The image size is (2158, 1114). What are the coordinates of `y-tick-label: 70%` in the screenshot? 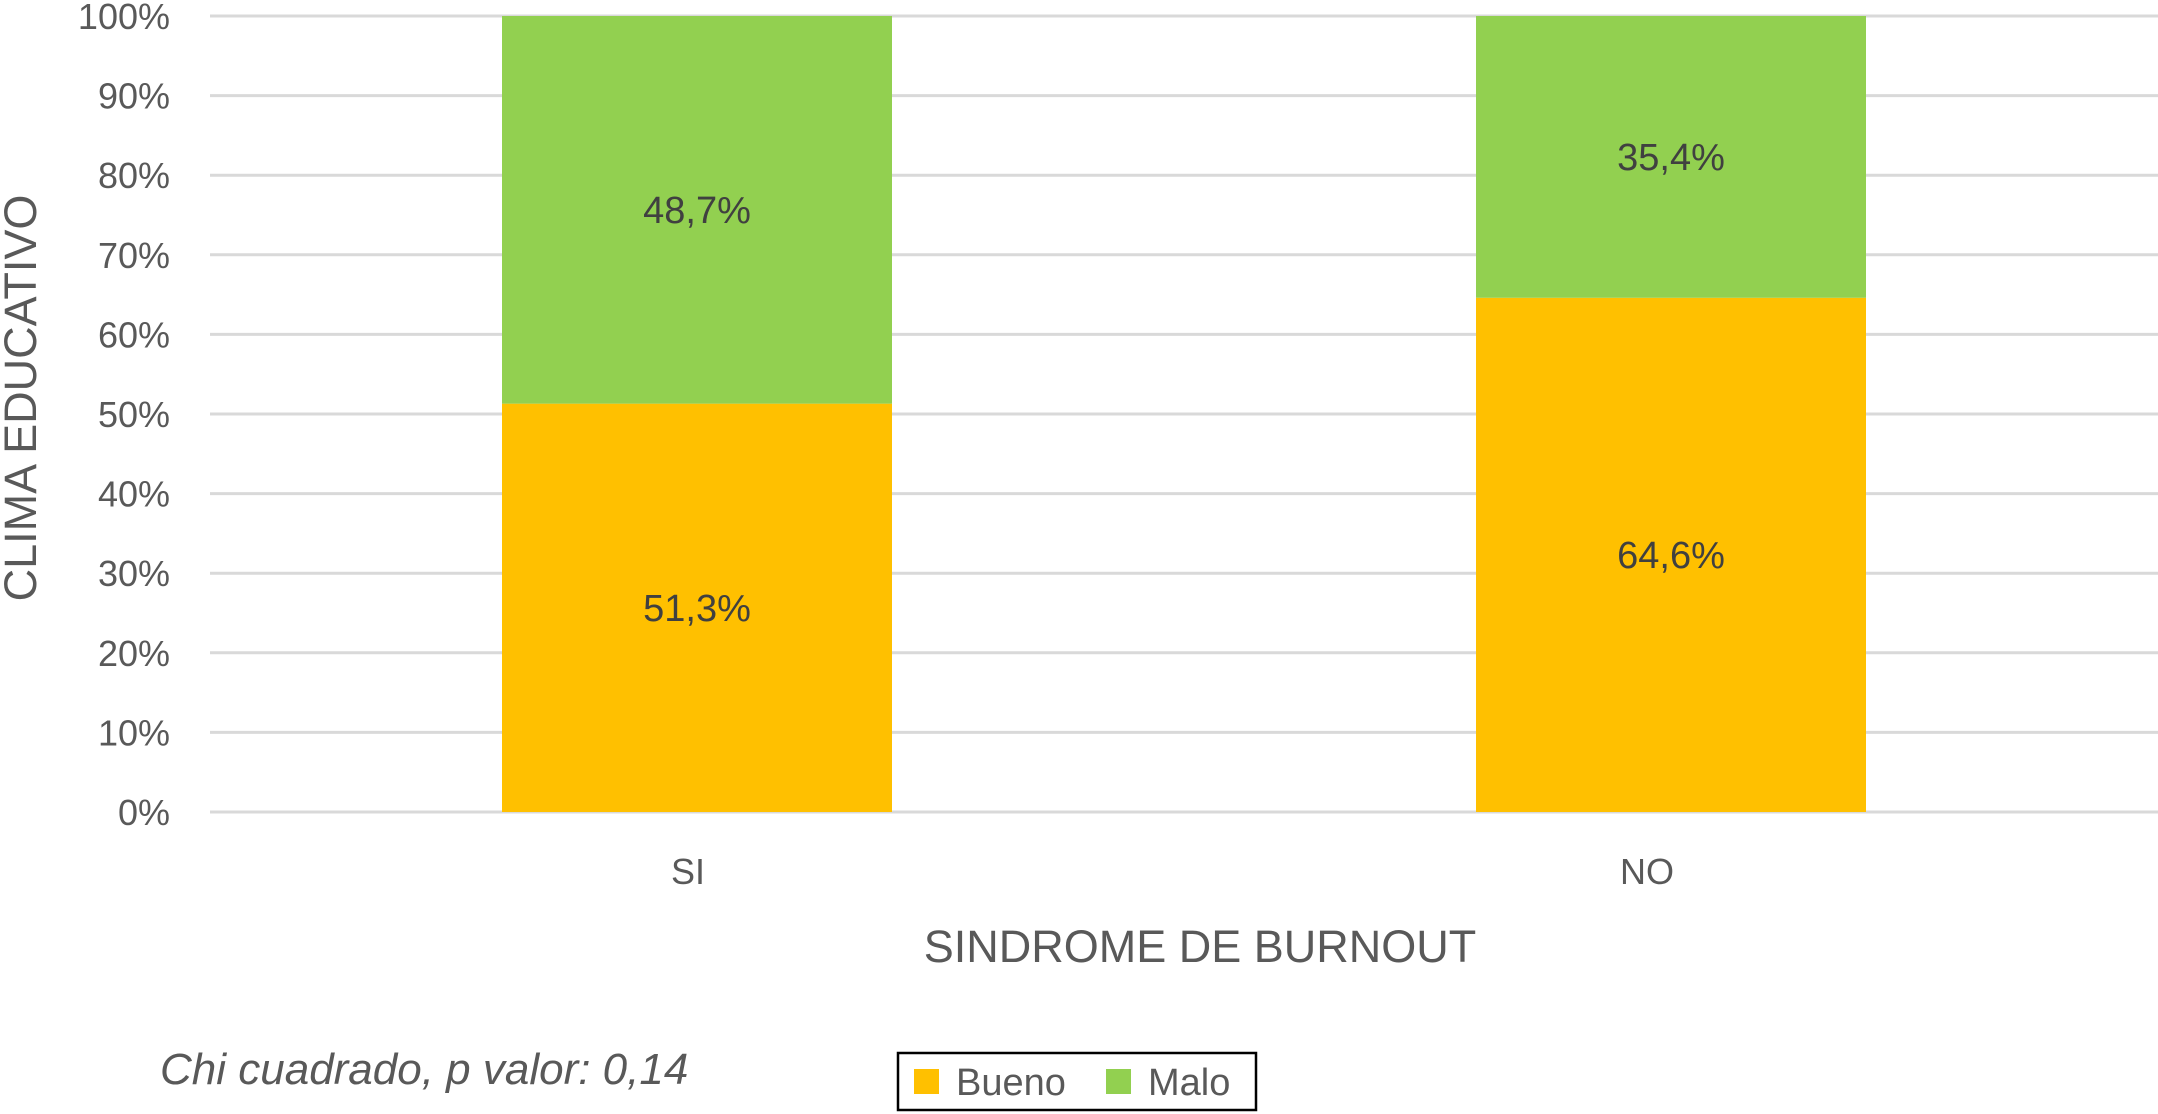 It's located at (134, 255).